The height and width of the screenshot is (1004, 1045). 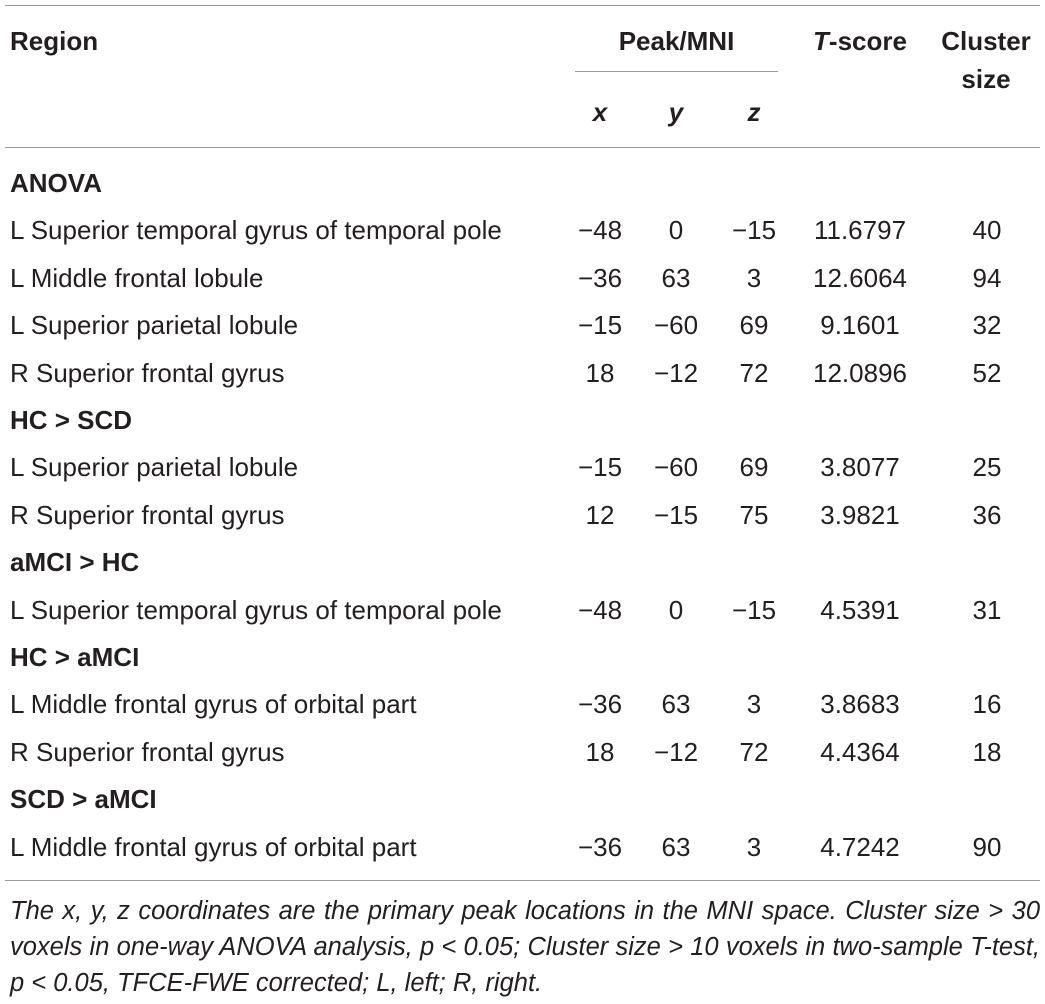 What do you see at coordinates (821, 41) in the screenshot?
I see `header-t-letter: T` at bounding box center [821, 41].